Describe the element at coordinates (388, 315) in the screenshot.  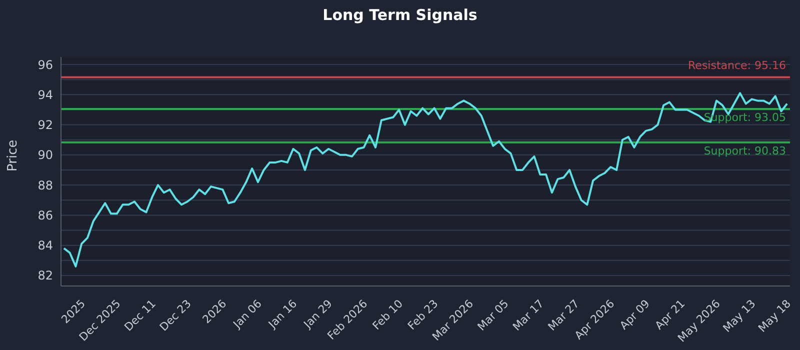
I see `x-tick-label: Feb 10` at that location.